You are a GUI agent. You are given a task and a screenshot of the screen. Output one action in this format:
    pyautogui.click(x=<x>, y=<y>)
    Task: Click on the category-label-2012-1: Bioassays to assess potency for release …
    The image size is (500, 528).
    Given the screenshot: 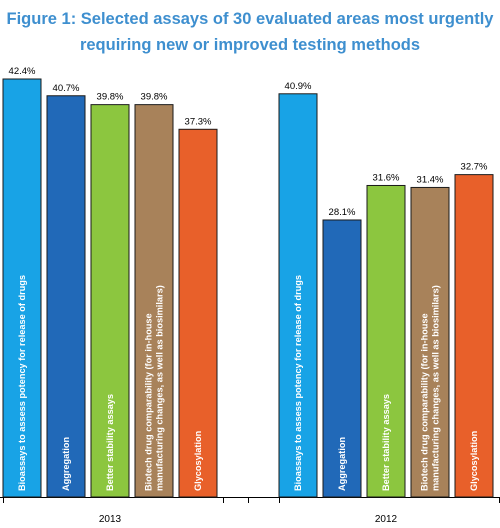 What is the action you would take?
    pyautogui.click(x=298, y=383)
    